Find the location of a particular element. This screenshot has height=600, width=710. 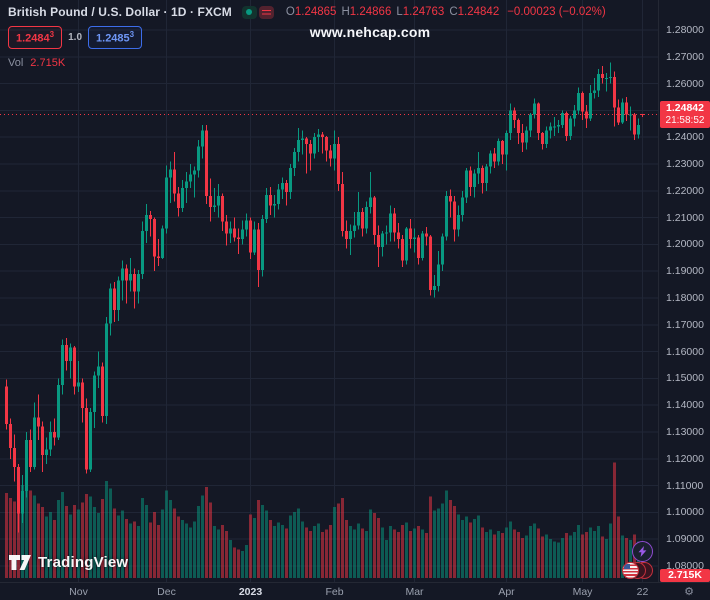

symbol-title: British Pound / U.S. Dollar · 1D · FXCM is located at coordinates (120, 12).